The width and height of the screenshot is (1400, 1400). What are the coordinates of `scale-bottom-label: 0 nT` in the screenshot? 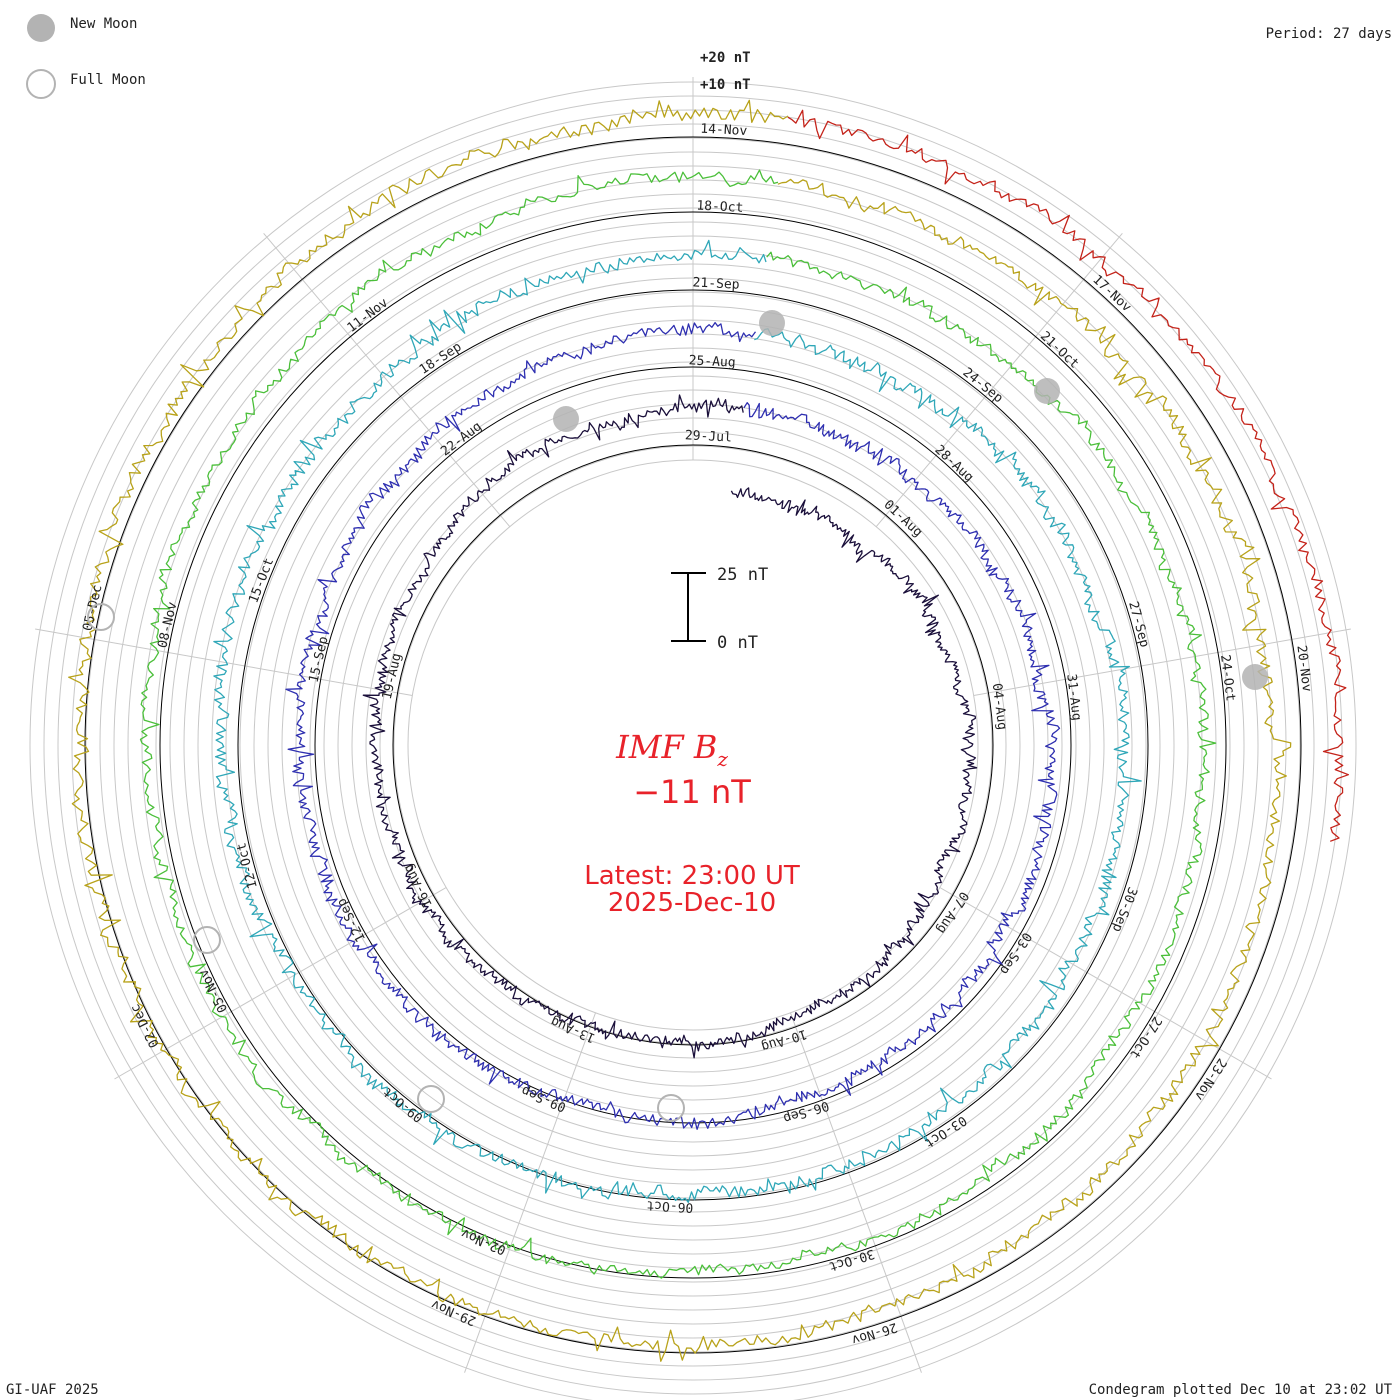 It's located at (737, 643).